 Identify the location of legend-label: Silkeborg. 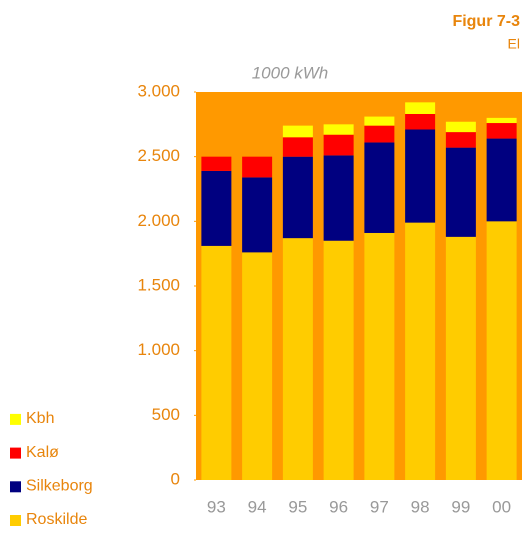
(59, 486).